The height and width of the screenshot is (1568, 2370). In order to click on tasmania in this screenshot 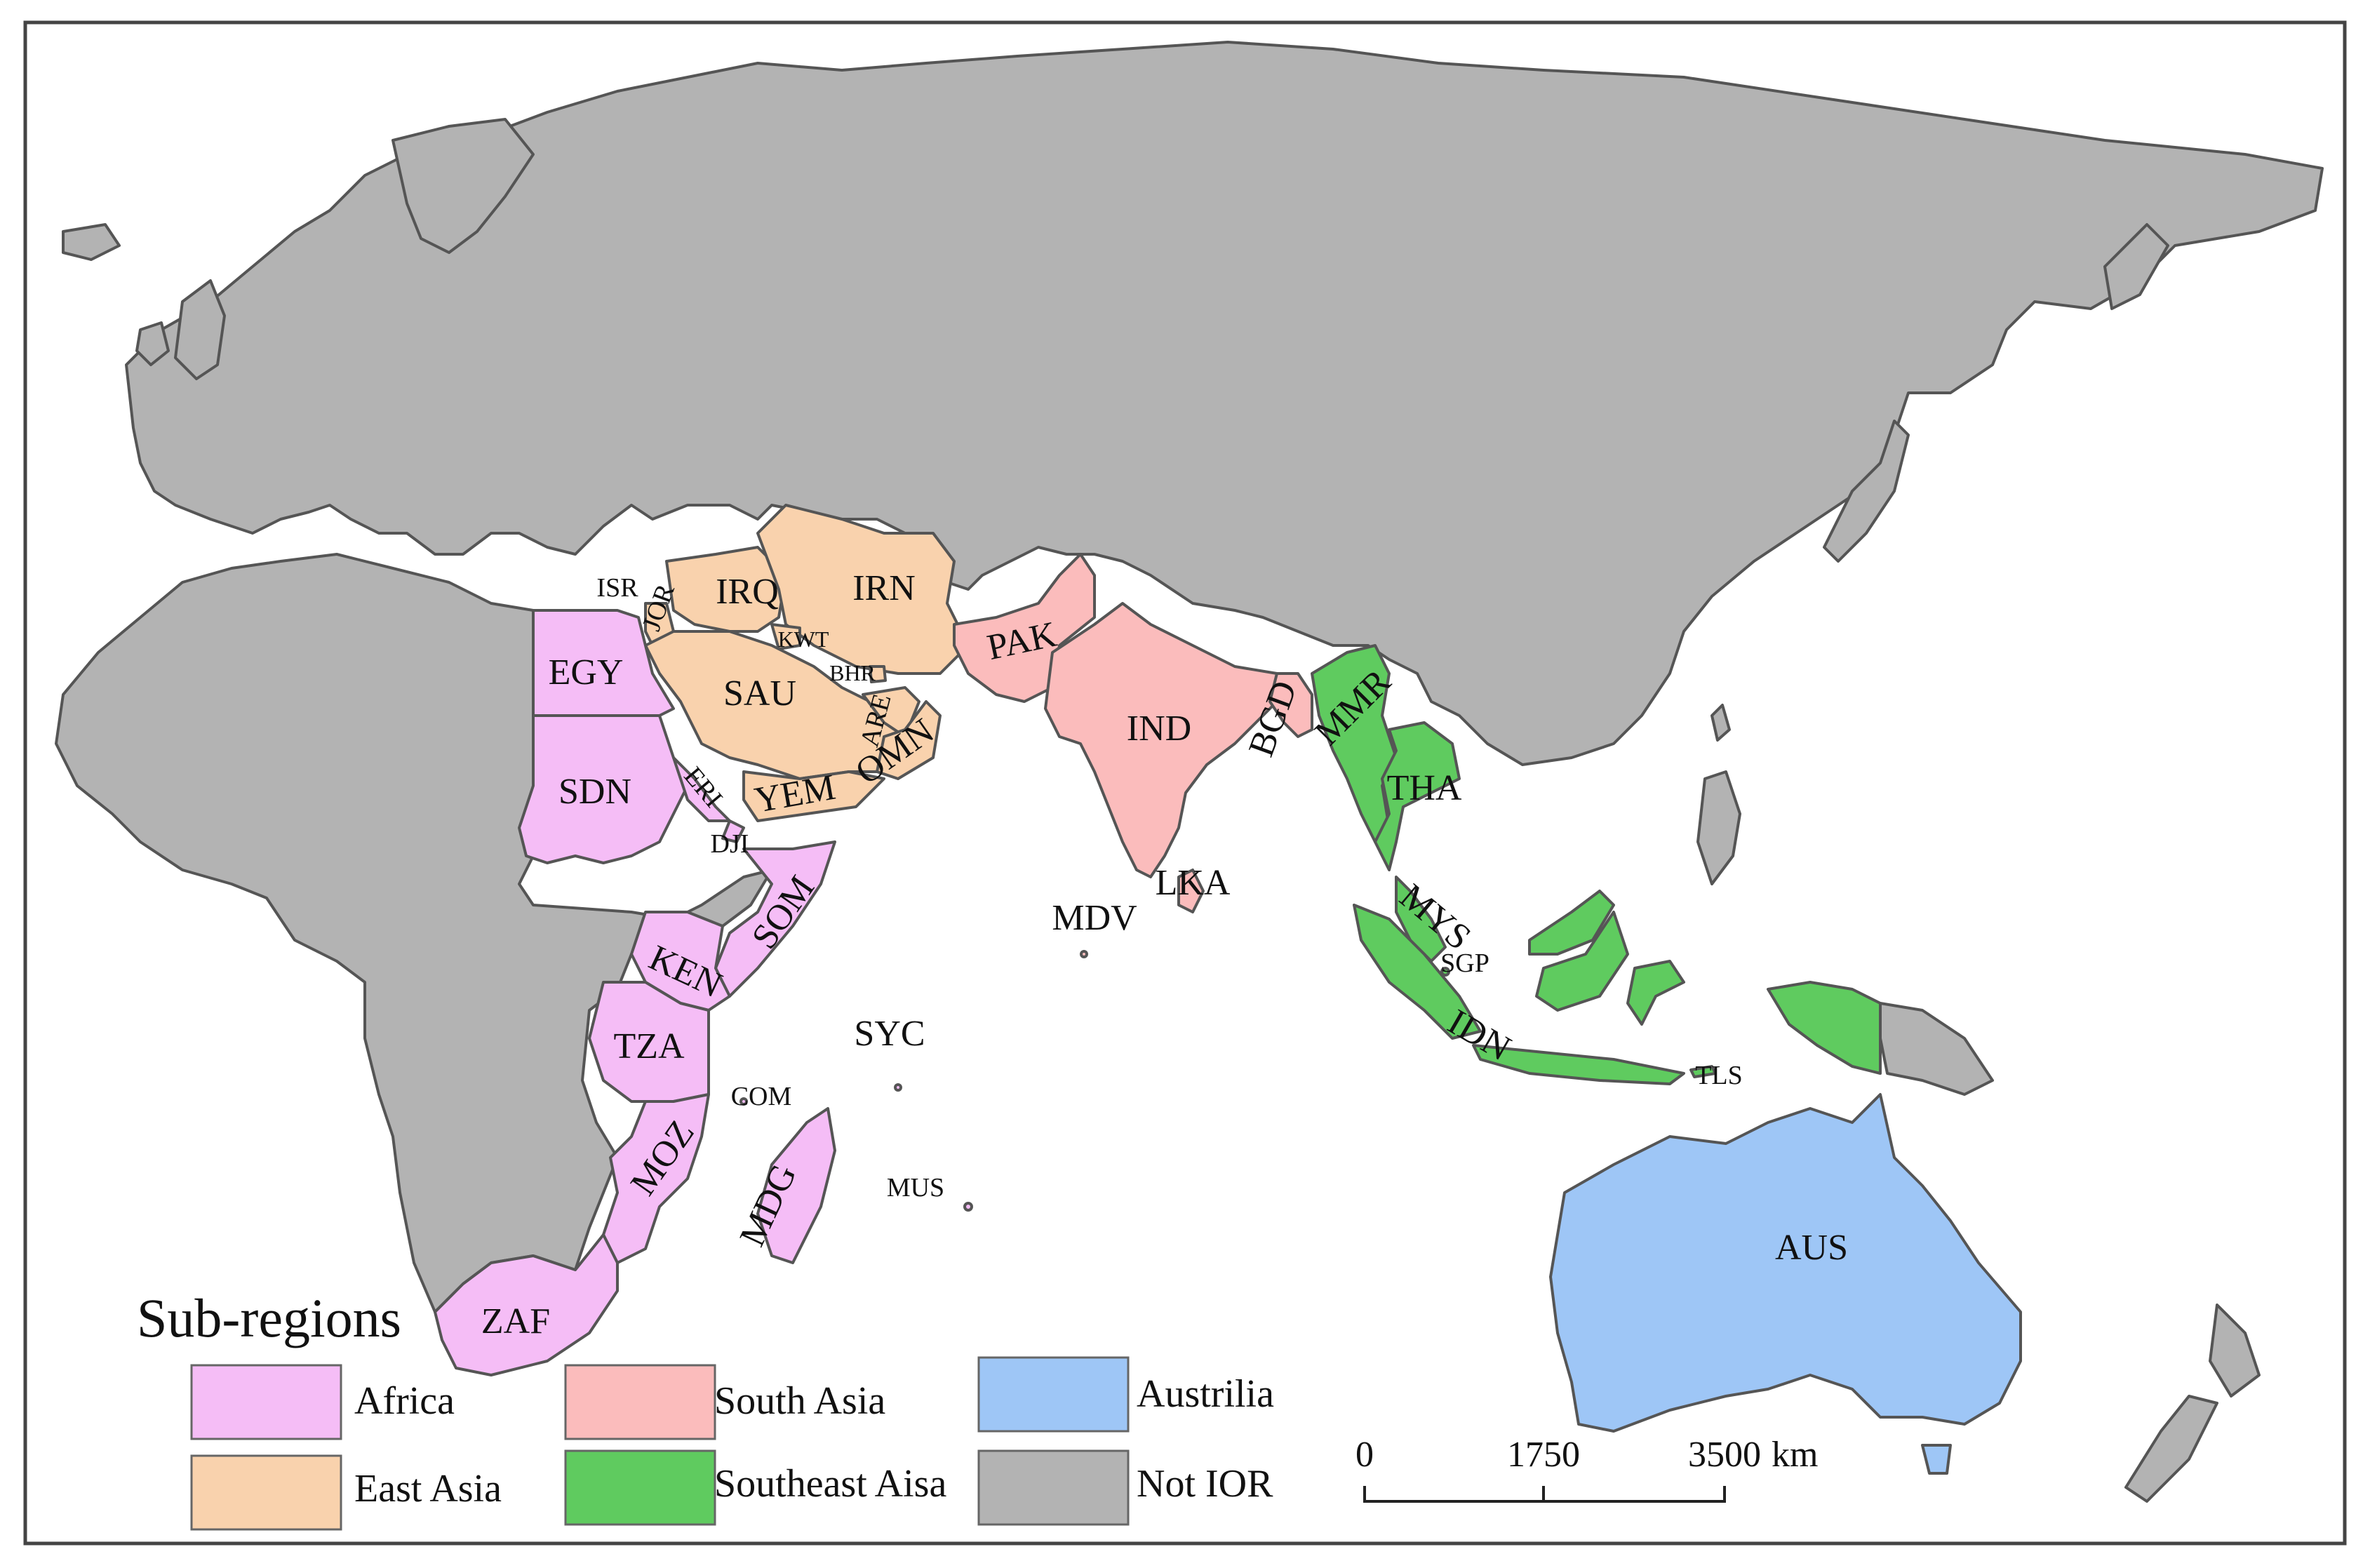, I will do `click(1936, 1460)`.